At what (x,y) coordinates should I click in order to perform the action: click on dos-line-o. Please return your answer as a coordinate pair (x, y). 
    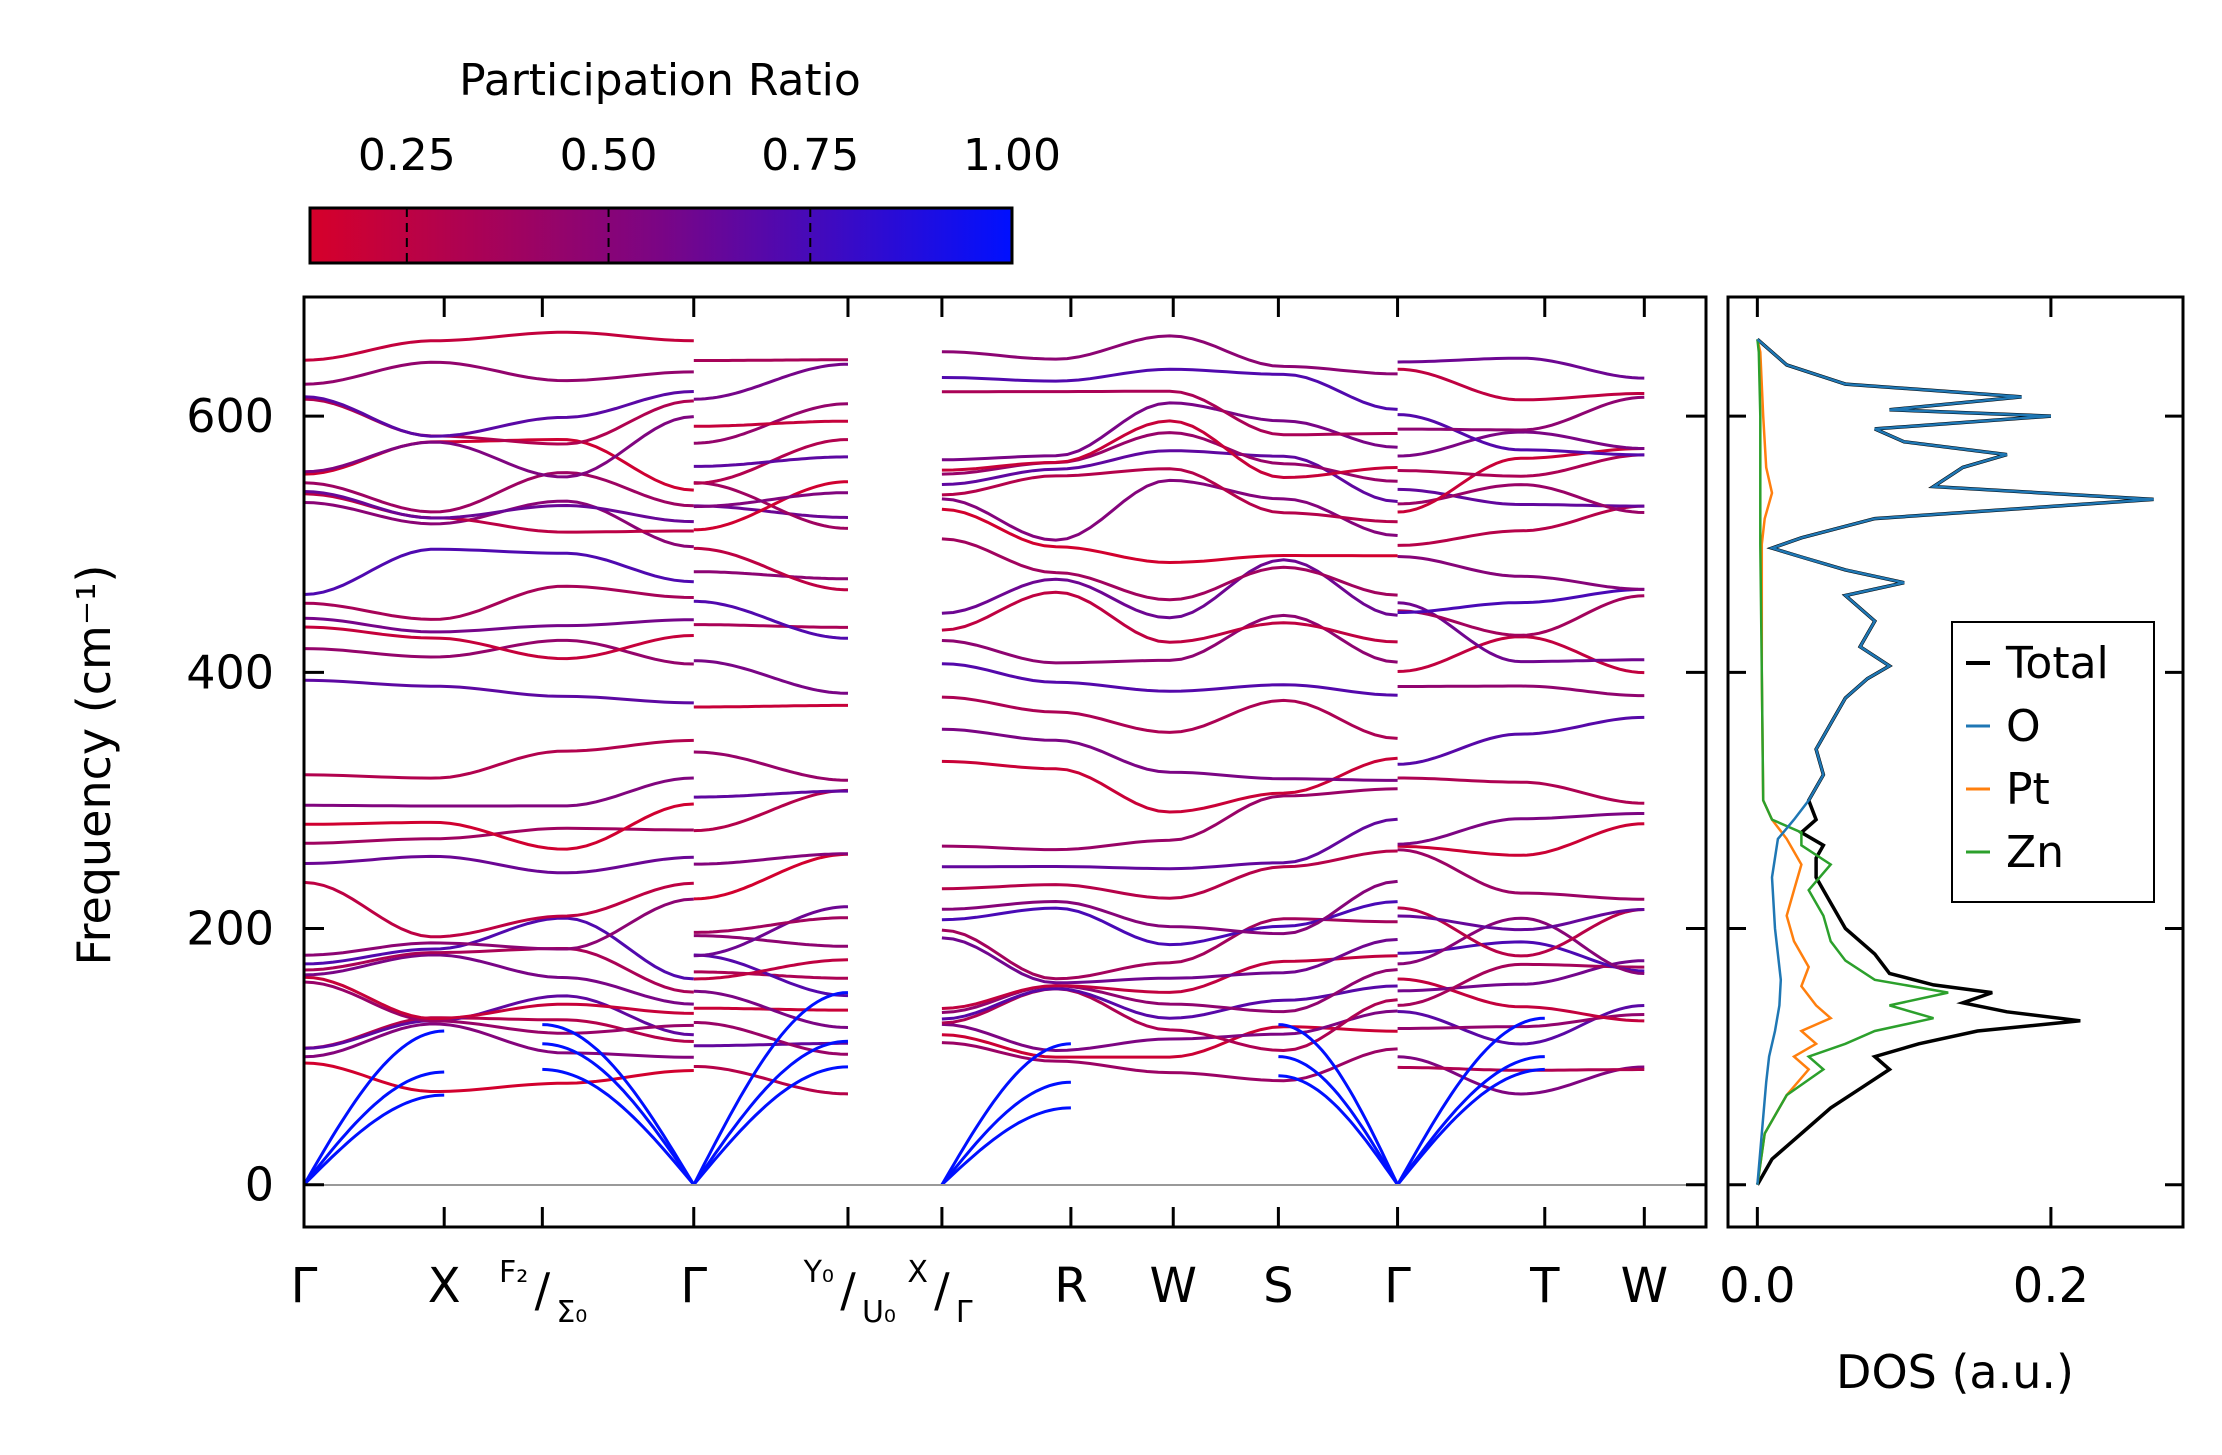
    Looking at the image, I should click on (1955, 761).